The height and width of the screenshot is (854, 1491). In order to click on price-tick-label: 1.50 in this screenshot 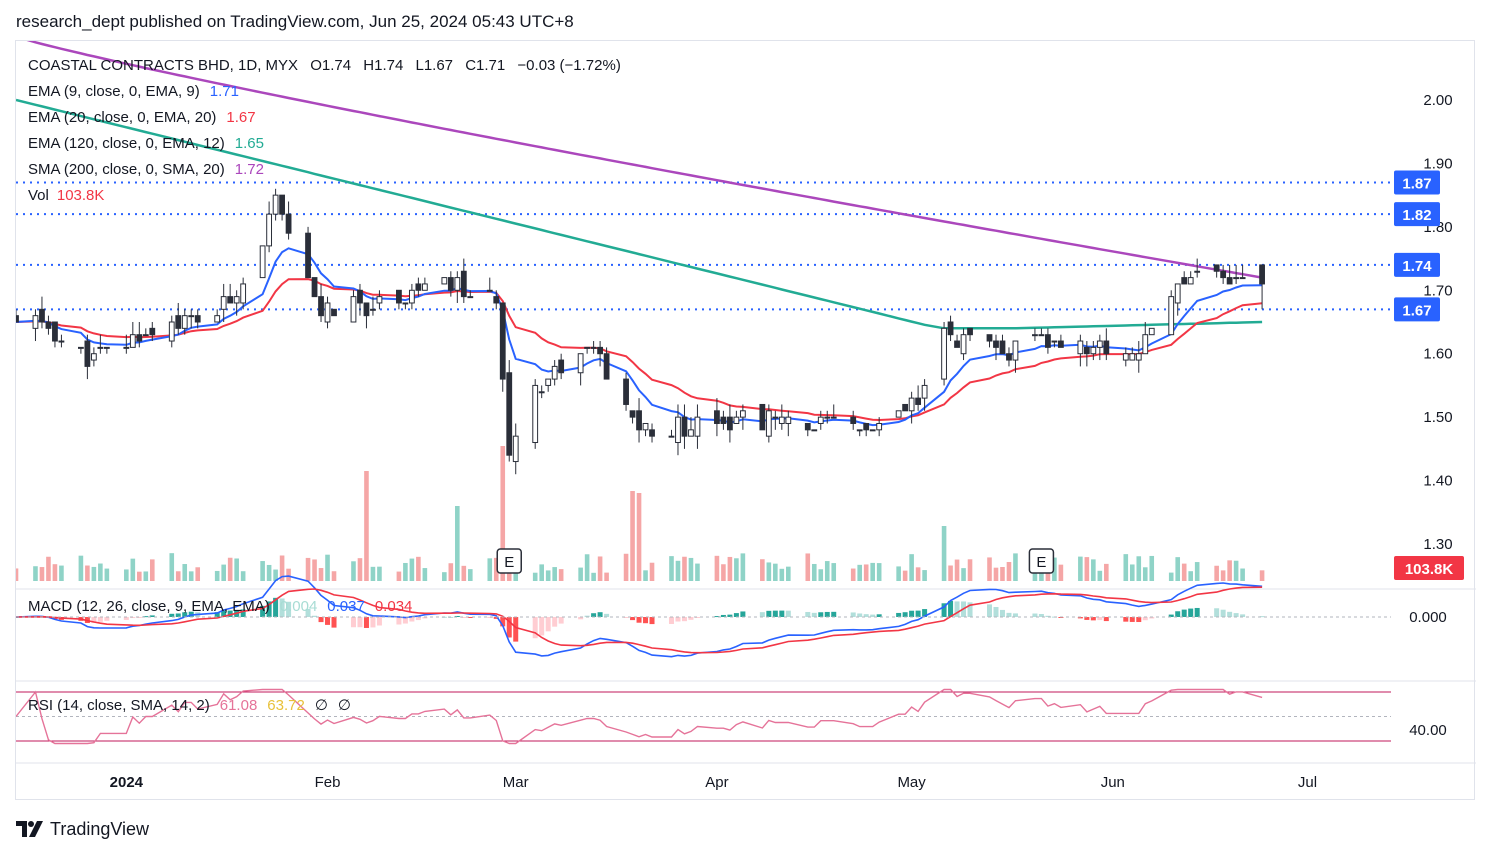, I will do `click(1437, 417)`.